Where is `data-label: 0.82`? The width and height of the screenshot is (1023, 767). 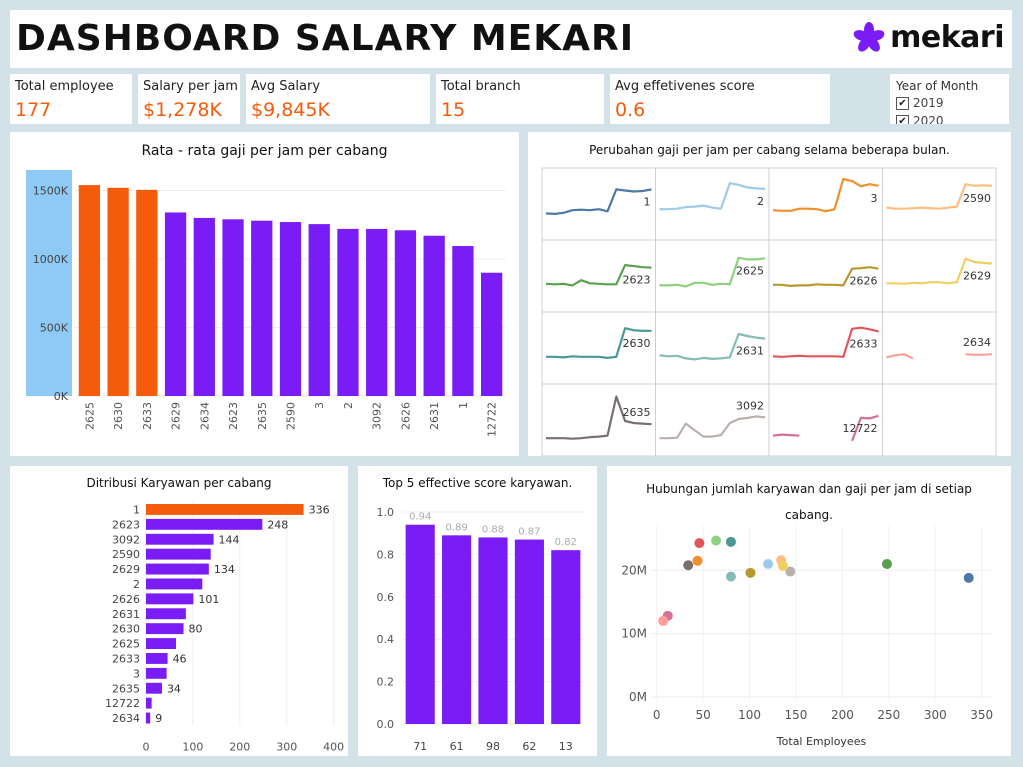
data-label: 0.82 is located at coordinates (566, 542).